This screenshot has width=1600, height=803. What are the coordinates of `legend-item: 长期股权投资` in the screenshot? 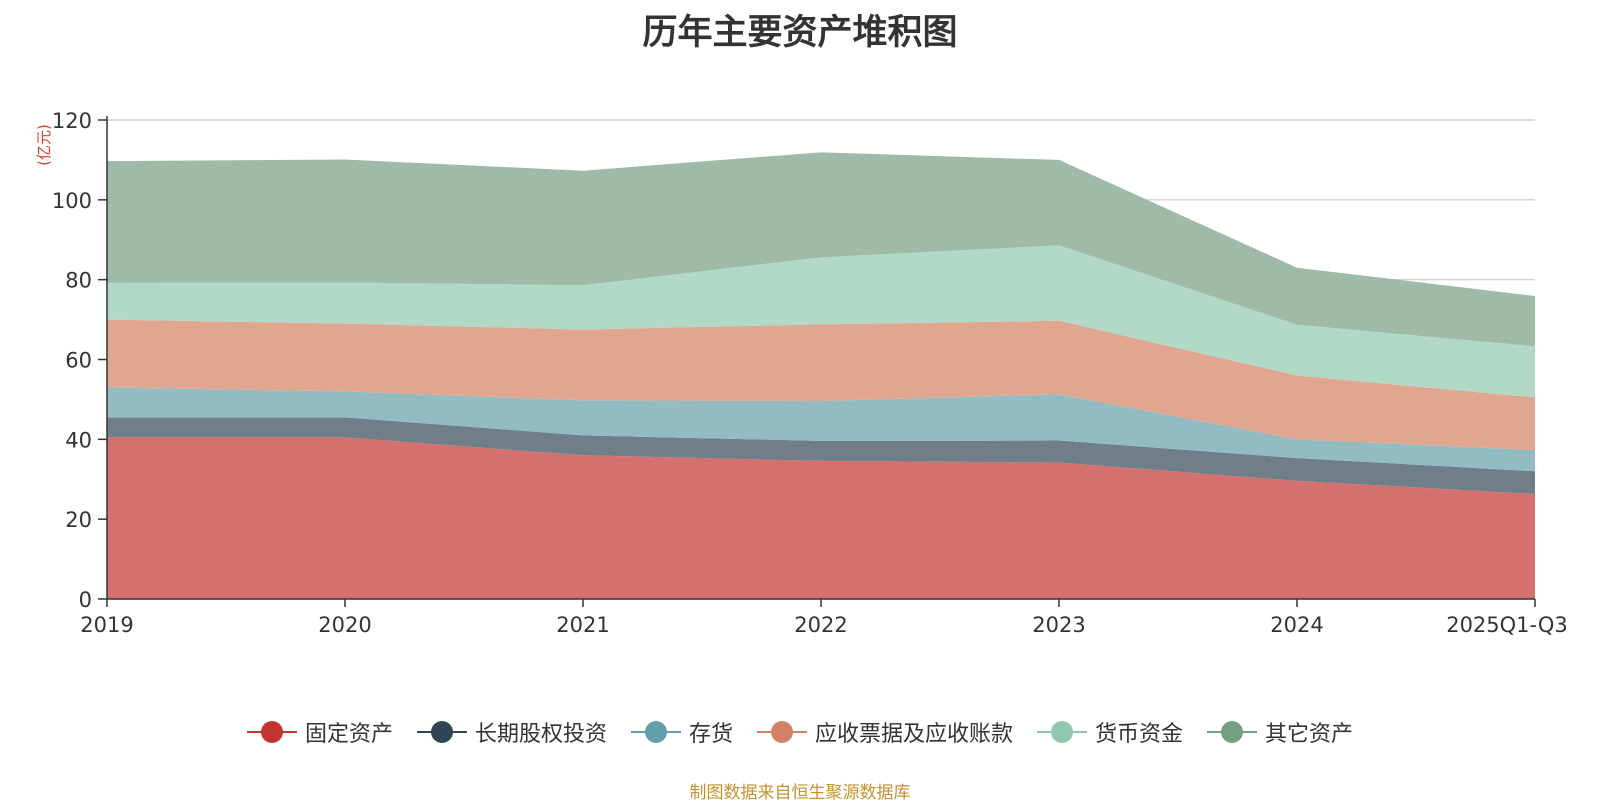 It's located at (511, 732).